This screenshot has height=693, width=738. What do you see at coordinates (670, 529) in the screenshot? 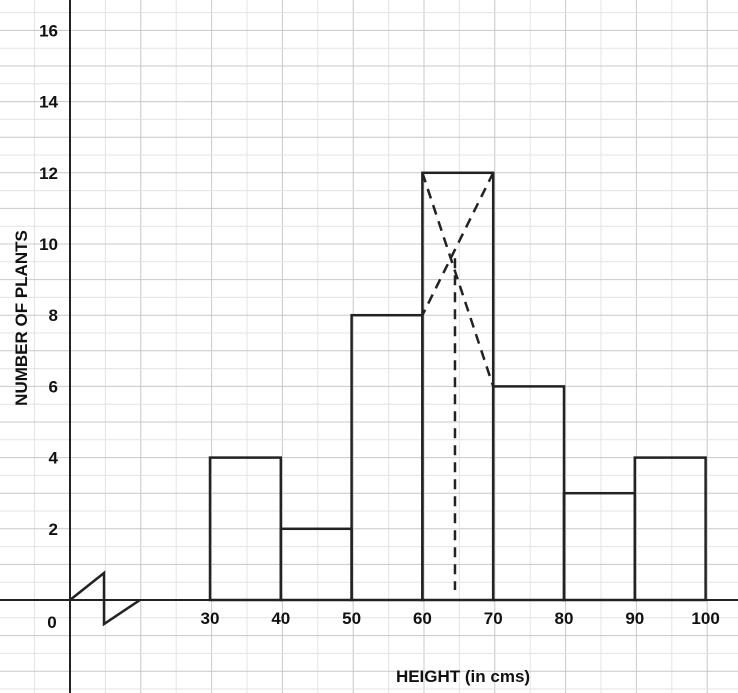
I see `histogram-bar` at bounding box center [670, 529].